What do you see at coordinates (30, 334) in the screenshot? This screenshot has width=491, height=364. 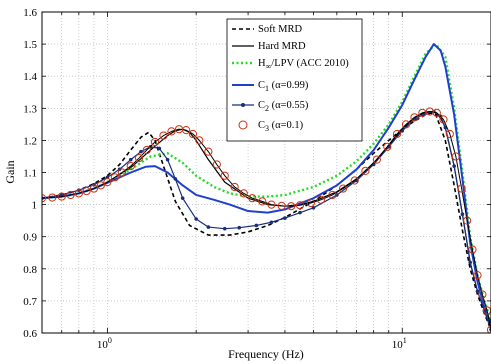 I see `y-tick-label: 0.6` at bounding box center [30, 334].